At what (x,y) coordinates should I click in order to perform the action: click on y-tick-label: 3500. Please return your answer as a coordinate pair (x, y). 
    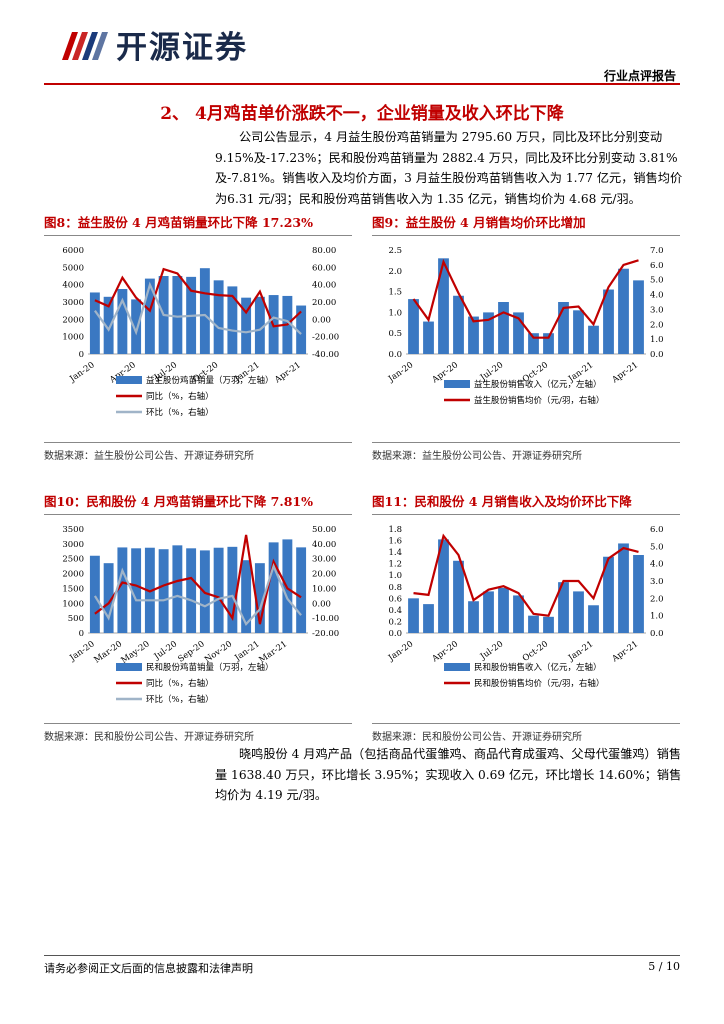
    Looking at the image, I should click on (73, 530).